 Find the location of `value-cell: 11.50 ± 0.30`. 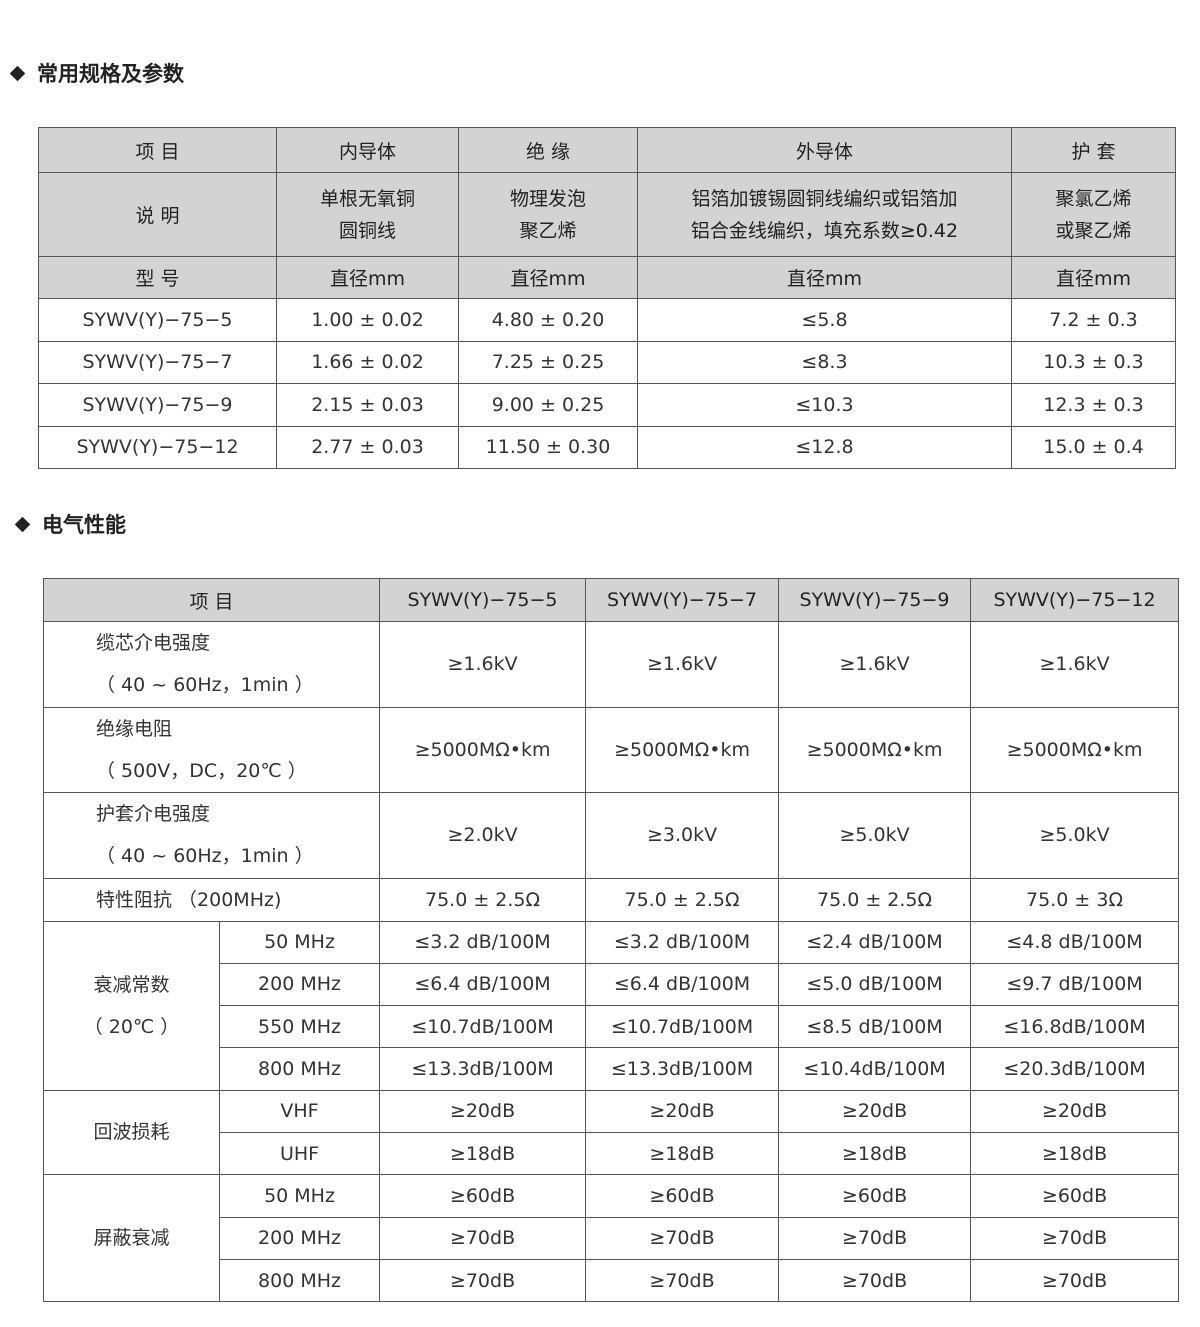

value-cell: 11.50 ± 0.30 is located at coordinates (548, 447).